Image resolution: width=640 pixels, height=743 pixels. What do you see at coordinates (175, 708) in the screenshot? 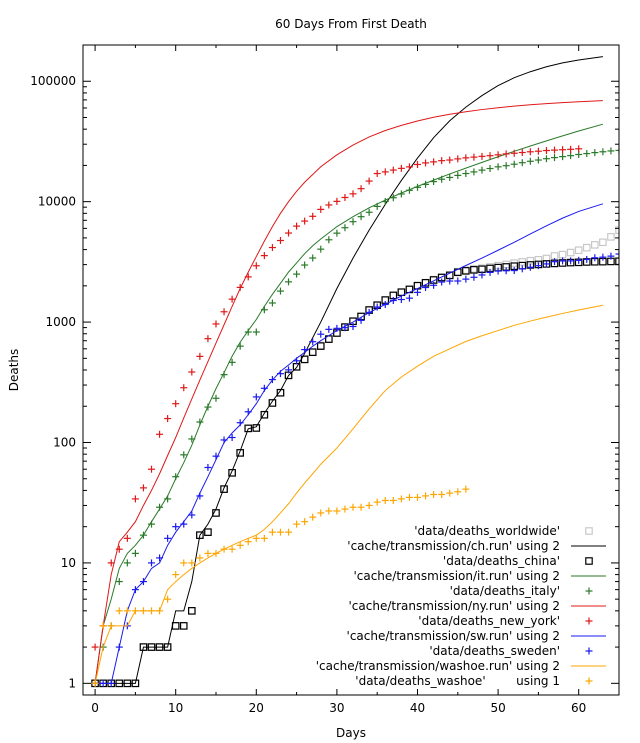
I see `x-tick-label: 10` at bounding box center [175, 708].